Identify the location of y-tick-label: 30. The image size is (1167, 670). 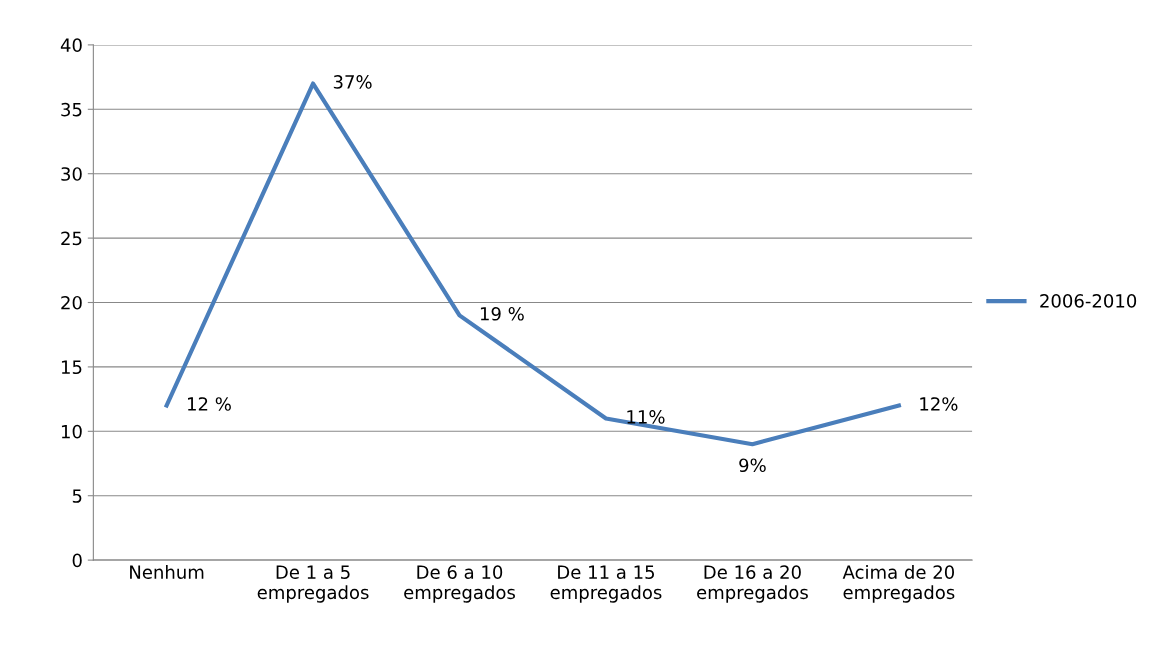
(71, 174).